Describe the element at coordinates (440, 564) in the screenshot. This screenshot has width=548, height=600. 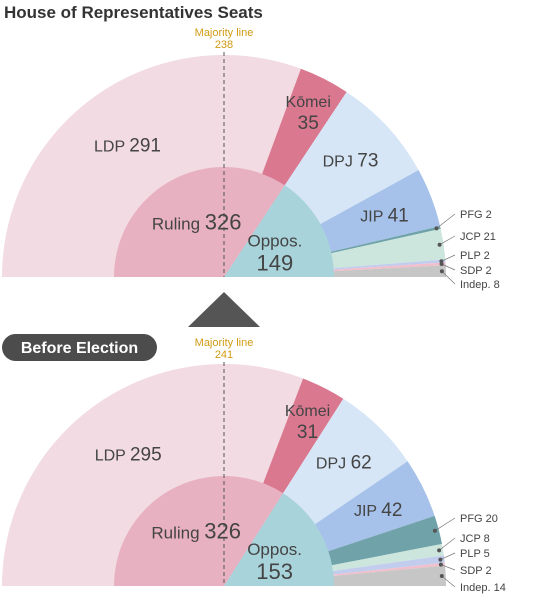
I see `before-leader-dot-sdp` at that location.